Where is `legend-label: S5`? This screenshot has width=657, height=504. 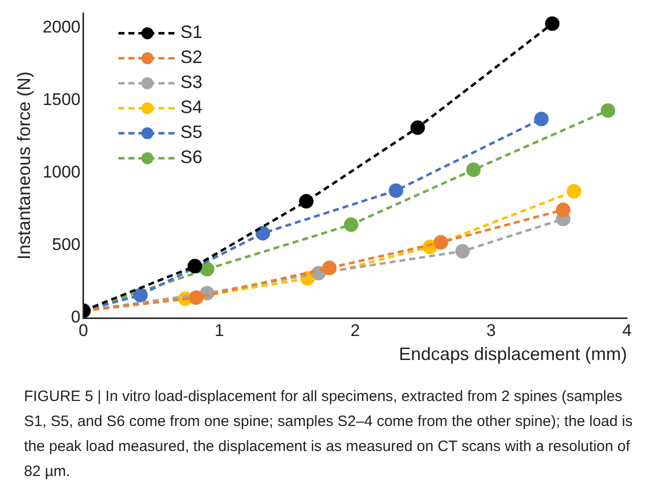
legend-label: S5 is located at coordinates (191, 132).